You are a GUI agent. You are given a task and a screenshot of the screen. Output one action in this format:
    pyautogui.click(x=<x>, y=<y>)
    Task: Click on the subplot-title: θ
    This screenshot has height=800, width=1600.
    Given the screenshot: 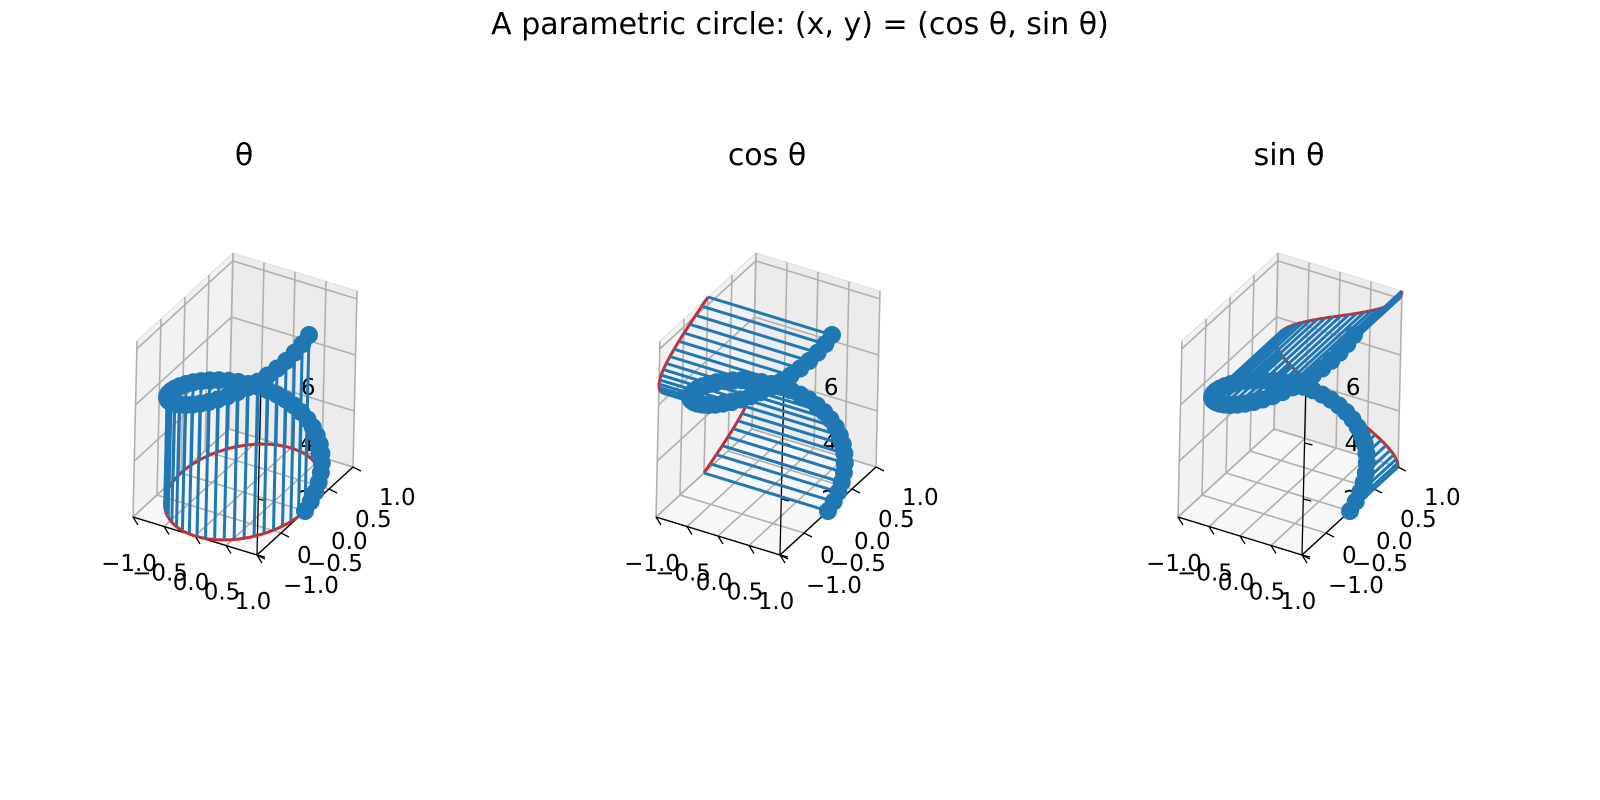 What is the action you would take?
    pyautogui.click(x=244, y=155)
    